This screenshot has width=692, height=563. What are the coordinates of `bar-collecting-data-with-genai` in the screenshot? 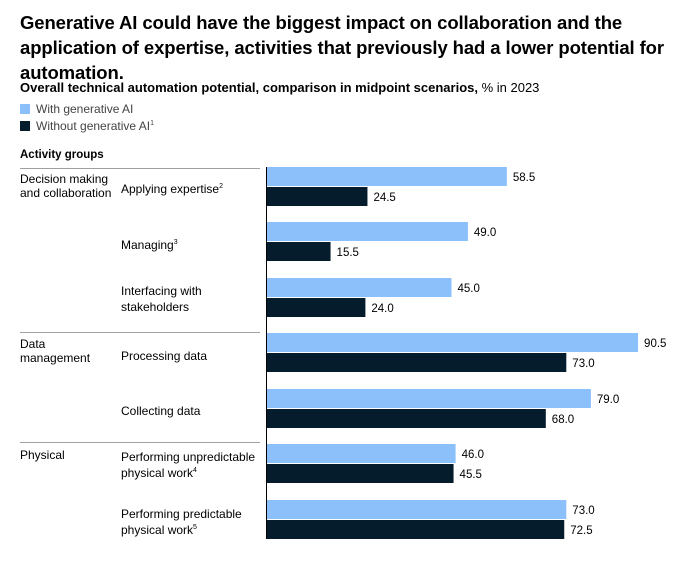 It's located at (429, 398).